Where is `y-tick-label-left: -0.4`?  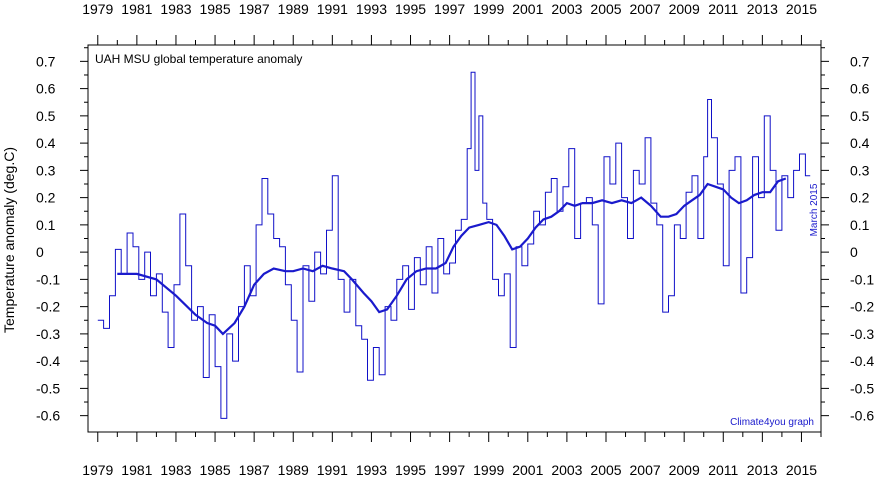 y-tick-label-left: -0.4 is located at coordinates (48, 361).